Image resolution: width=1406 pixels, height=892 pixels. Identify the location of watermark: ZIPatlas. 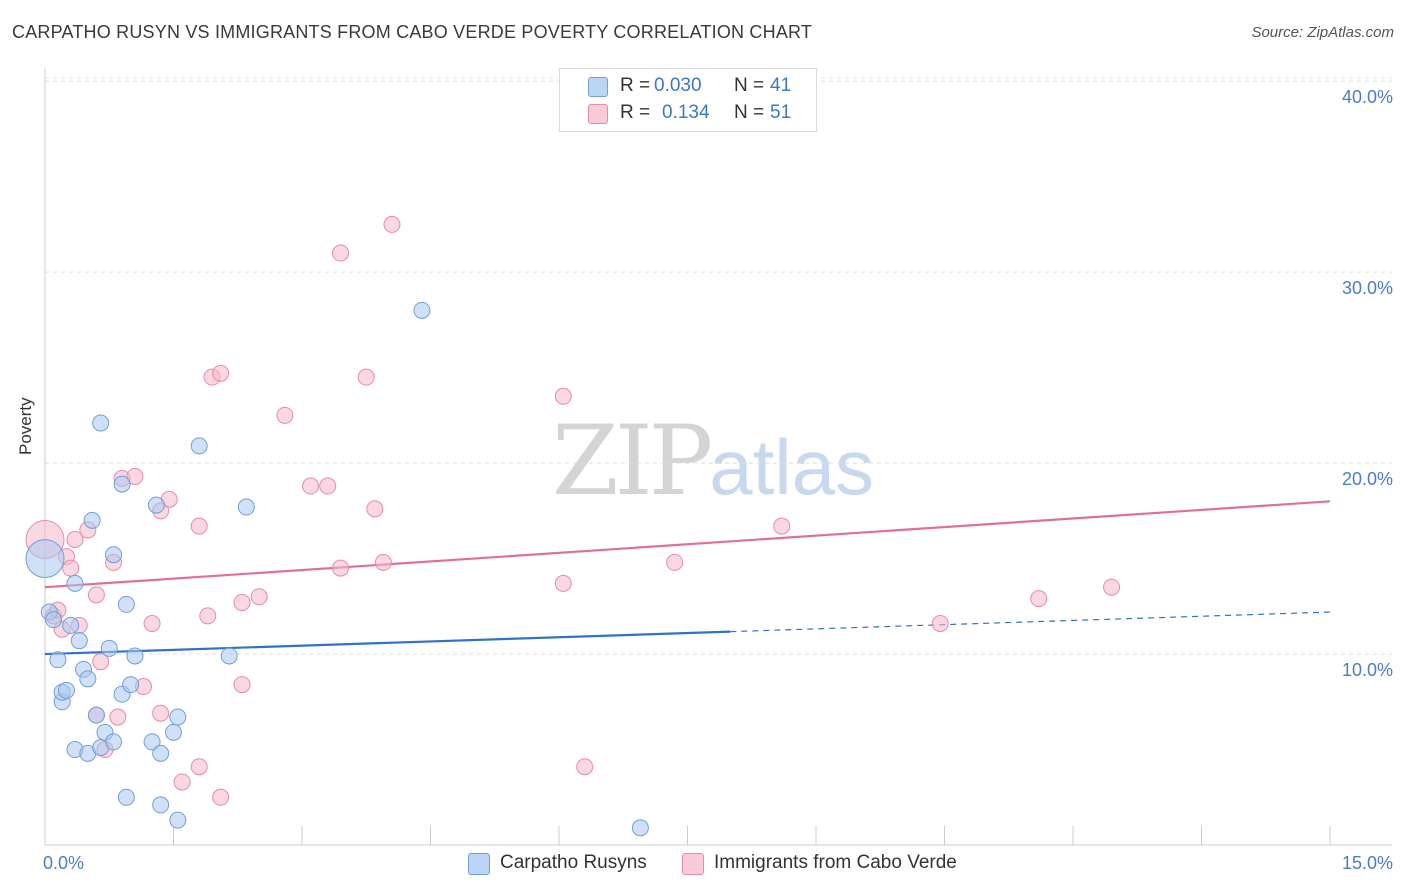
(713, 461).